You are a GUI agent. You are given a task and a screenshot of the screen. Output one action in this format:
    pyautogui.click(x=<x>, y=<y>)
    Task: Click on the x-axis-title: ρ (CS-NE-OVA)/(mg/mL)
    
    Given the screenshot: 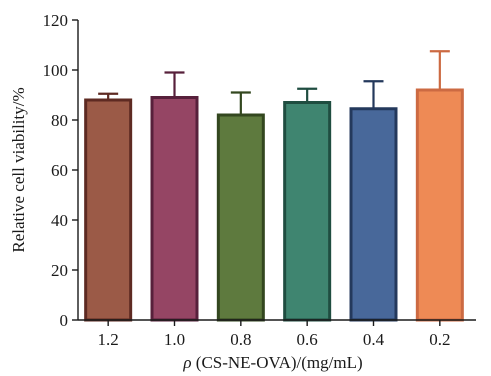 What is the action you would take?
    pyautogui.click(x=272, y=362)
    